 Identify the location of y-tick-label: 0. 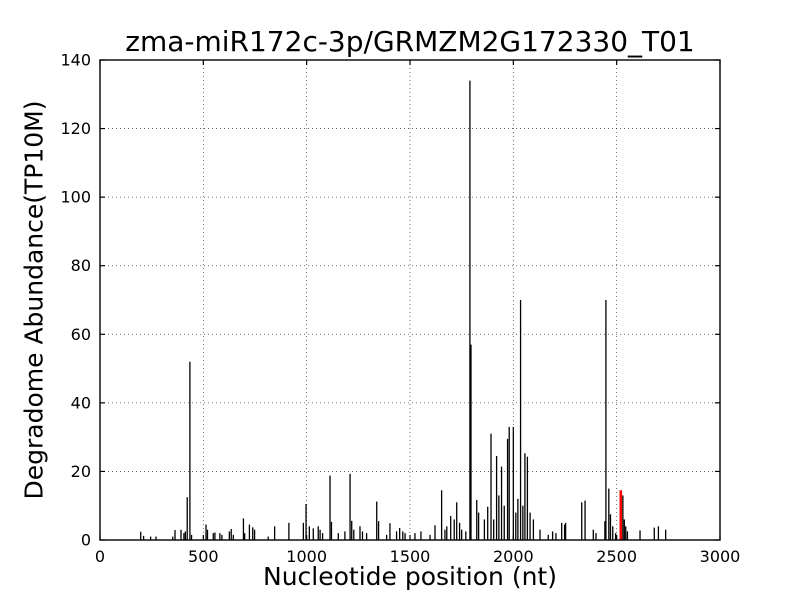
(86, 540).